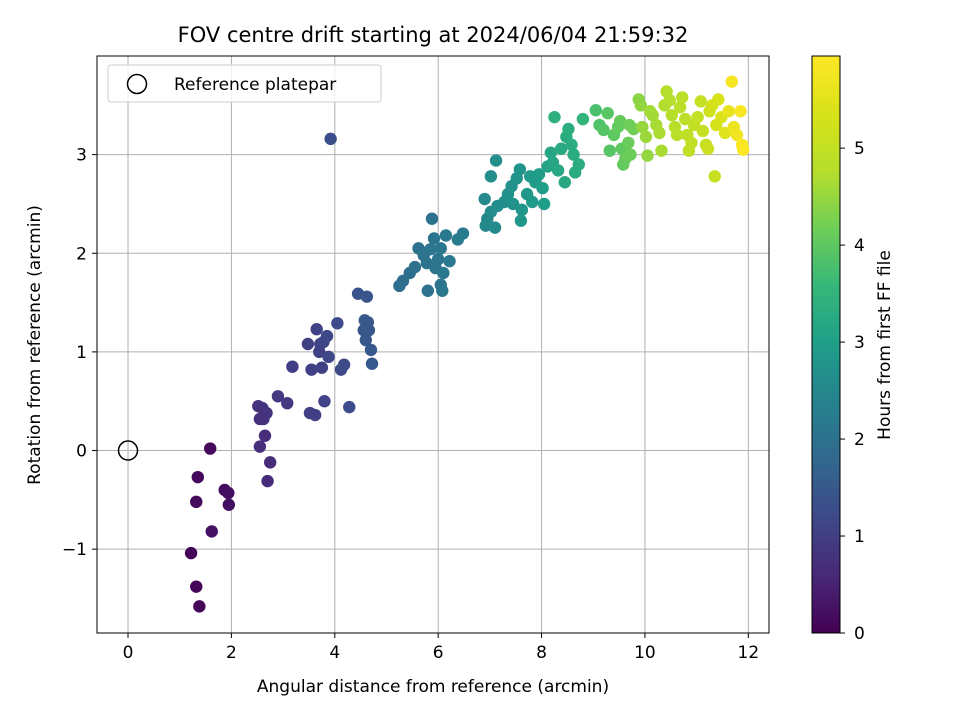  Describe the element at coordinates (81, 156) in the screenshot. I see `y-tick-label: 3` at that location.